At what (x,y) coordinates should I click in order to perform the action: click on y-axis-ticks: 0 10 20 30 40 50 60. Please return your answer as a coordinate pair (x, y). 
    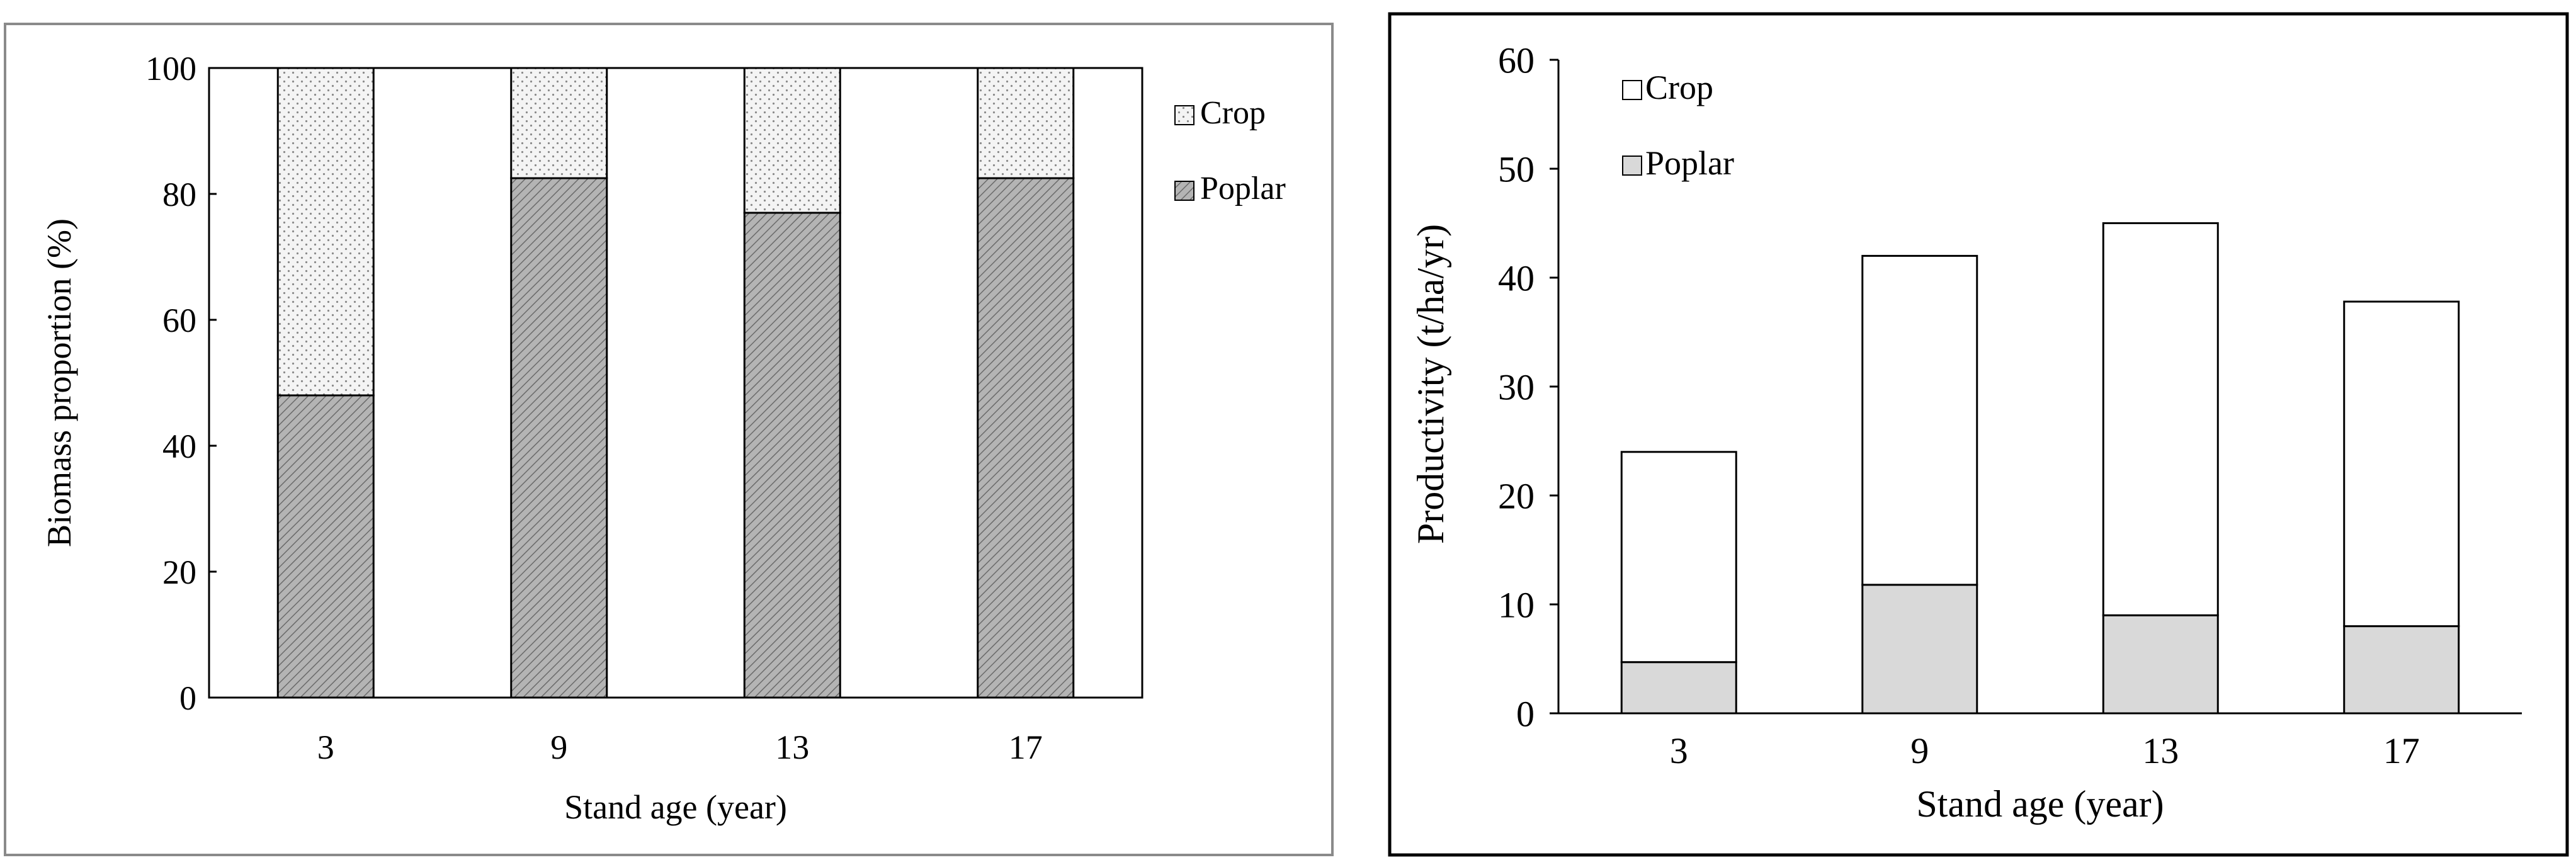
    Looking at the image, I should click on (1528, 387).